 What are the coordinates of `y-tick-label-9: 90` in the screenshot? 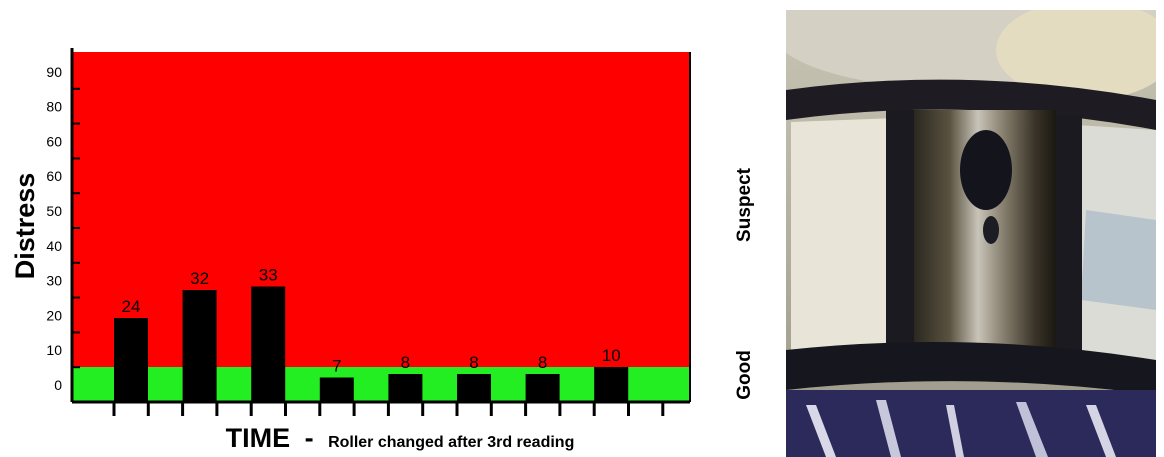 It's located at (54, 72).